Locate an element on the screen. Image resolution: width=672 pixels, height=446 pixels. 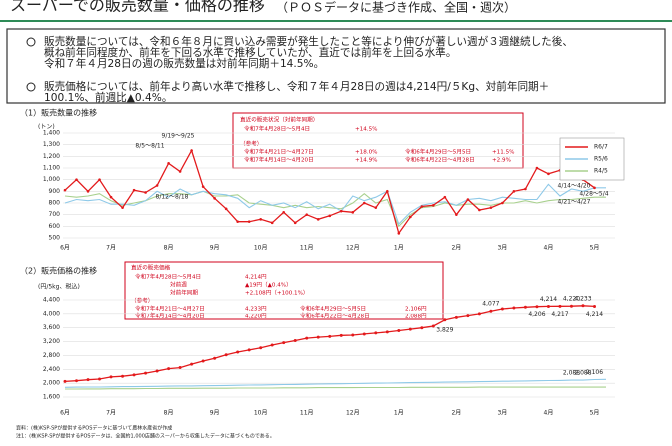
subtitle: （ＰＯＳデータに基づき作成、全国・週次） is located at coordinates (396, 7).